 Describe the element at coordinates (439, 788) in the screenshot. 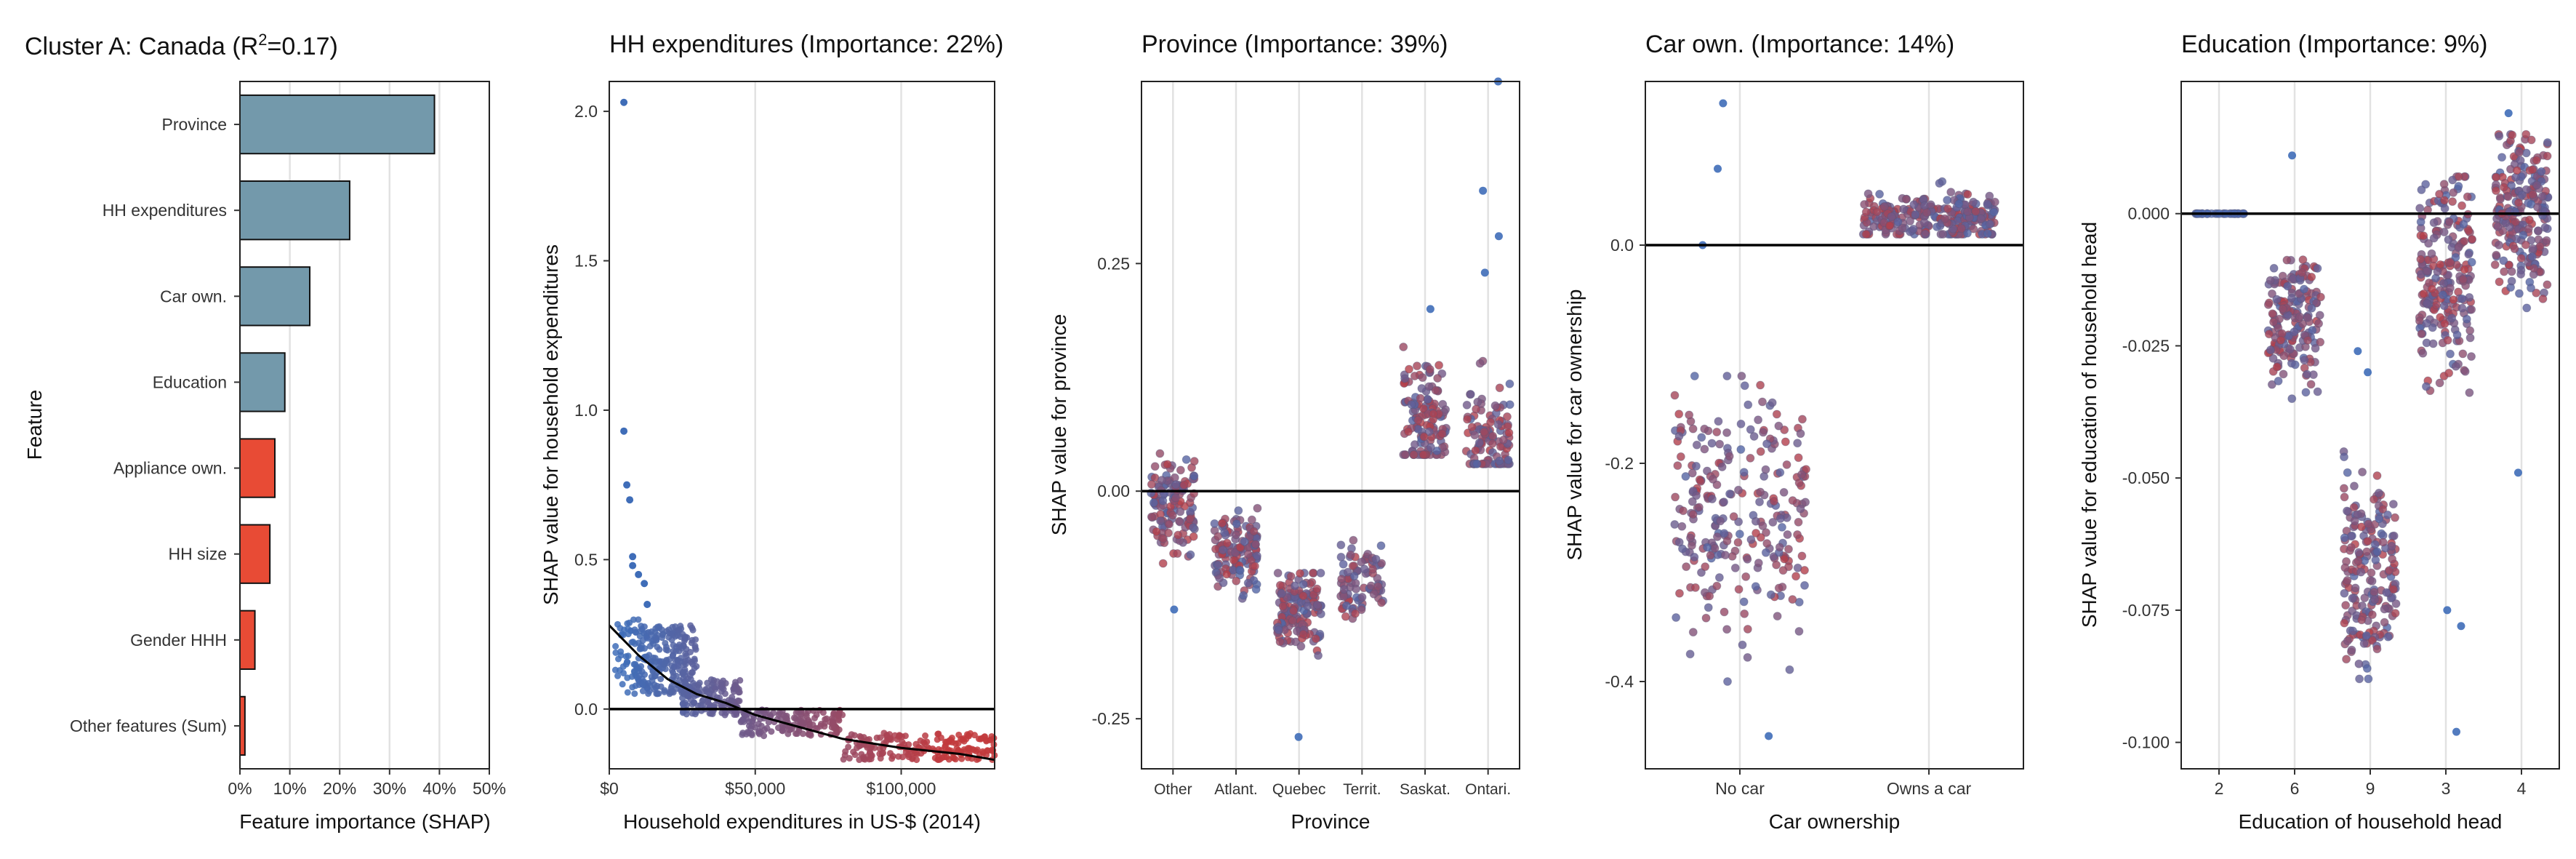

I see `x-tick-label: 40%` at that location.